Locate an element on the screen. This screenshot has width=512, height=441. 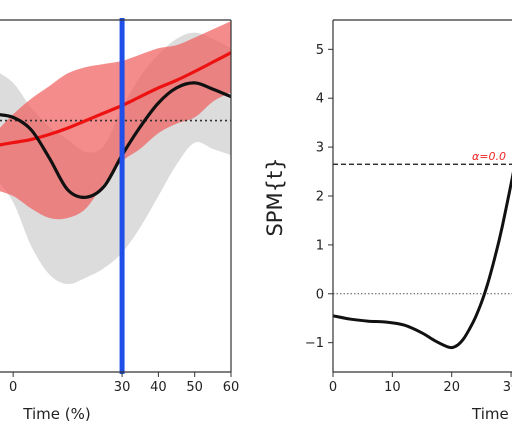
y-tick-label: 2 is located at coordinates (320, 197).